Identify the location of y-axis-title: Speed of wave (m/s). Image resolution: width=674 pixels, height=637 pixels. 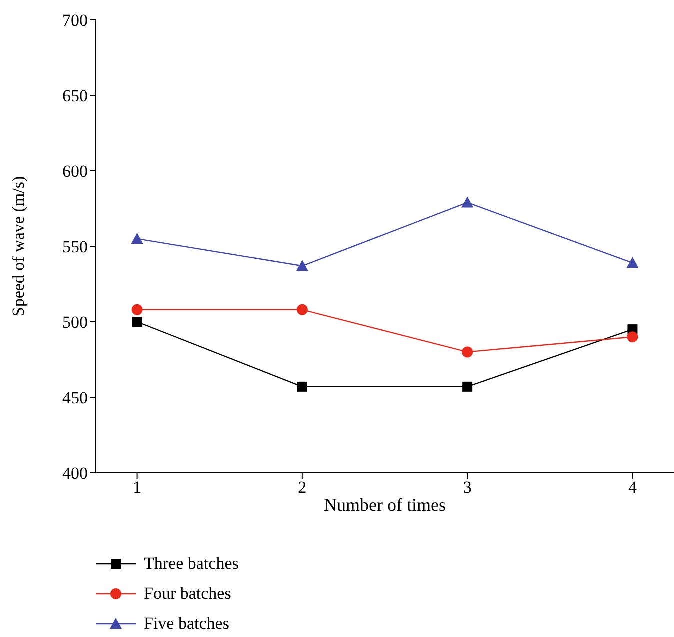
(18, 246).